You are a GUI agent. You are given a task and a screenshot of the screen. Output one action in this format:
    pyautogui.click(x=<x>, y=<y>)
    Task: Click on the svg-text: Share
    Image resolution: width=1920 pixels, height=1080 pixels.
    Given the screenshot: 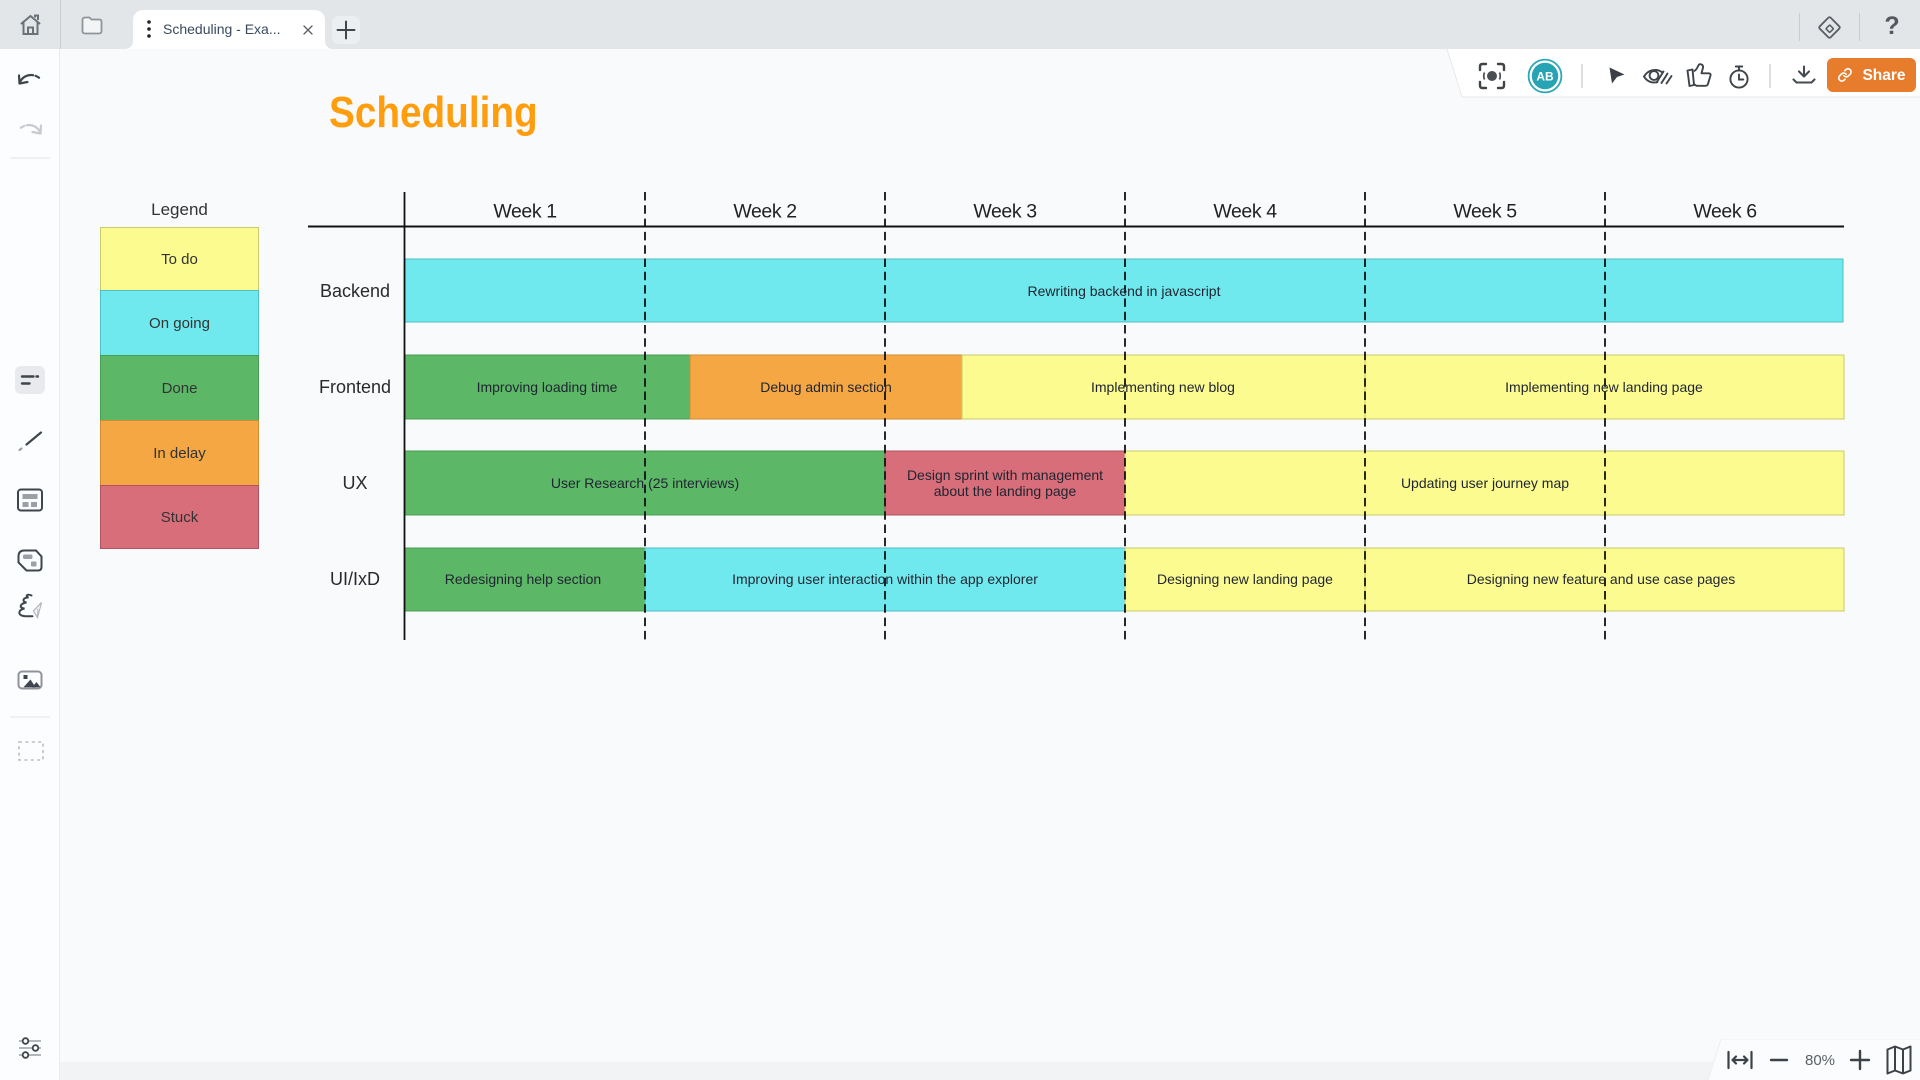 What is the action you would take?
    pyautogui.click(x=1883, y=75)
    